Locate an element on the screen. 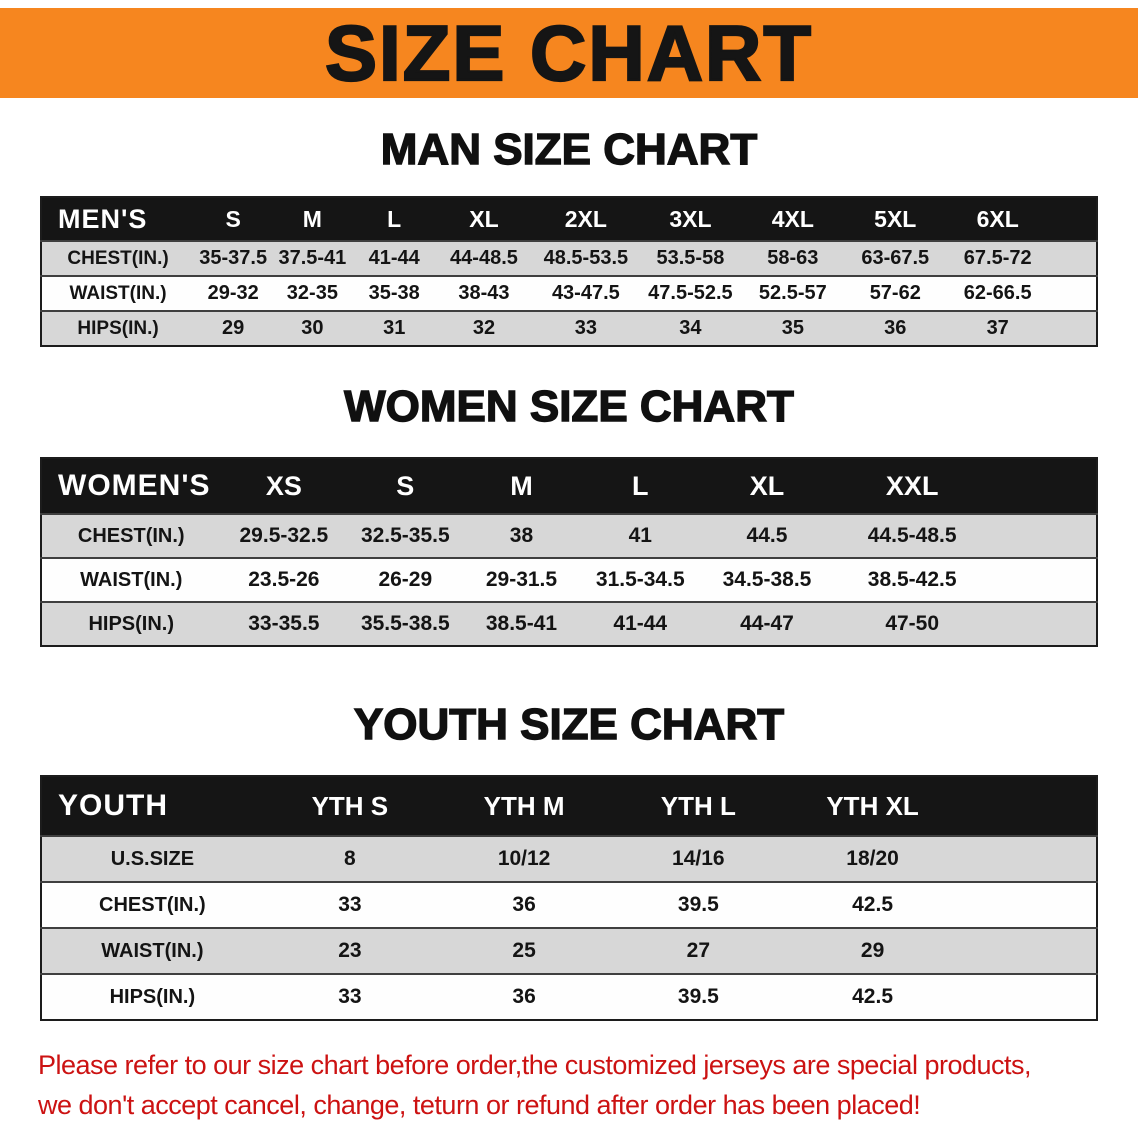 This screenshot has width=1138, height=1140. value-cell: 44-48.5 is located at coordinates (484, 258).